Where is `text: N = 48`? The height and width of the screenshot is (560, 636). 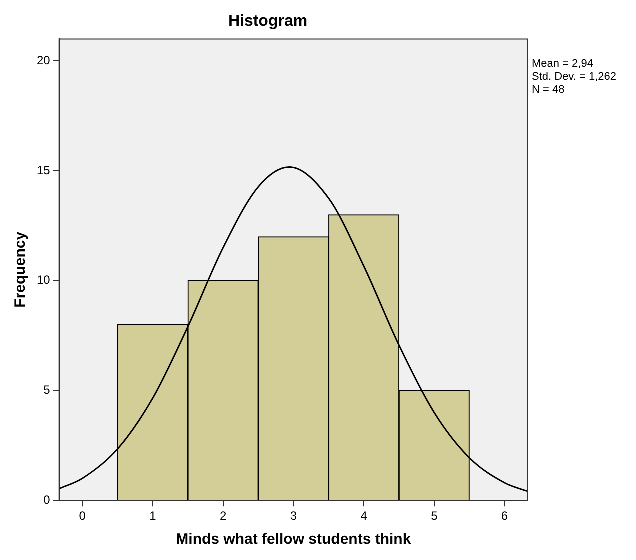 text: N = 48 is located at coordinates (549, 90).